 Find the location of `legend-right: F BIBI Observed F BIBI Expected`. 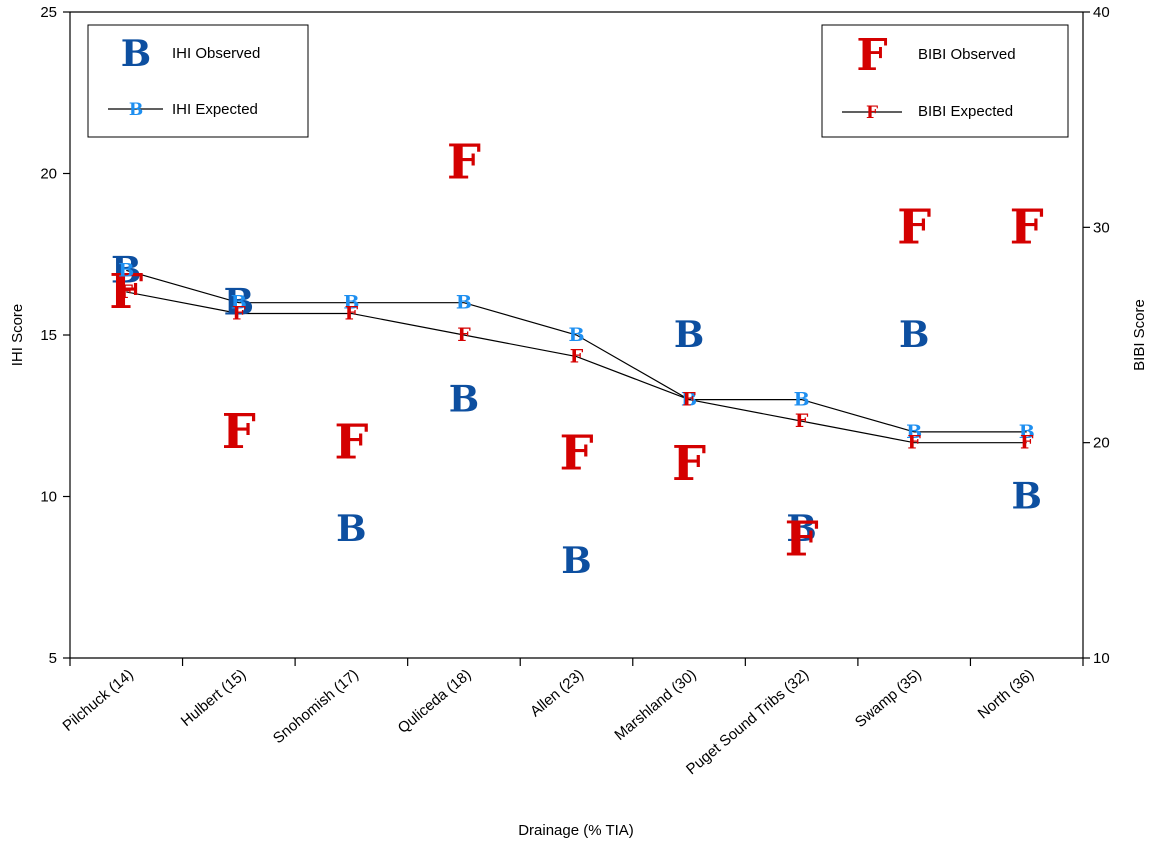

legend-right: F BIBI Observed F BIBI Expected is located at coordinates (945, 81).